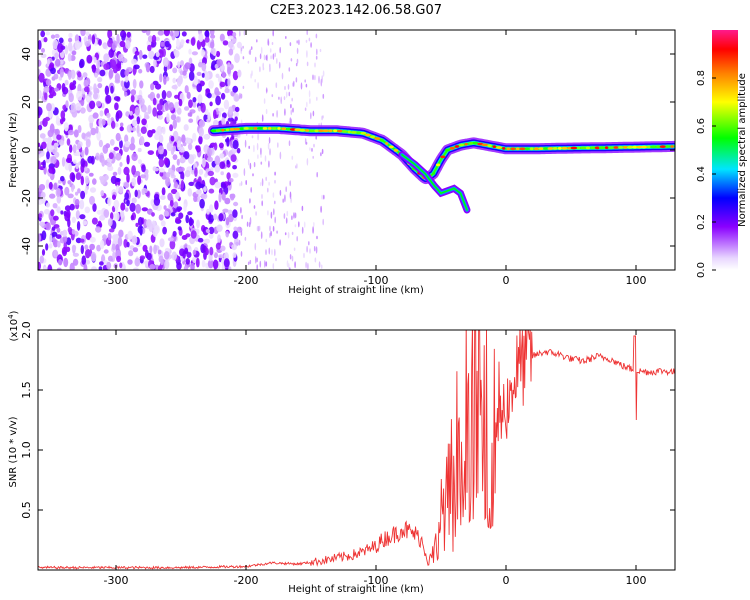  I want to click on figure-title: C2E3.2023.142.06.58.G07, so click(356, 10).